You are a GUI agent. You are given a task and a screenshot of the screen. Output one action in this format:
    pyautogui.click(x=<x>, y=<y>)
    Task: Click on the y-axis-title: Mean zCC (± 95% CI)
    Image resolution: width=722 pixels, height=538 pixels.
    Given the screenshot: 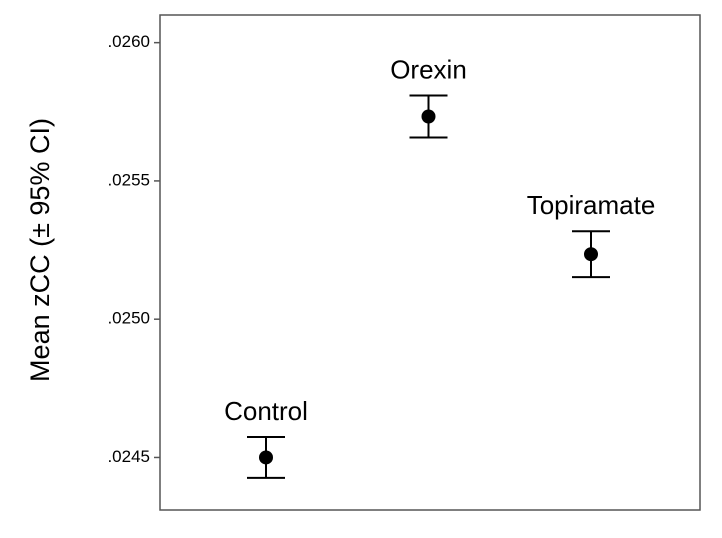 What is the action you would take?
    pyautogui.click(x=40, y=250)
    